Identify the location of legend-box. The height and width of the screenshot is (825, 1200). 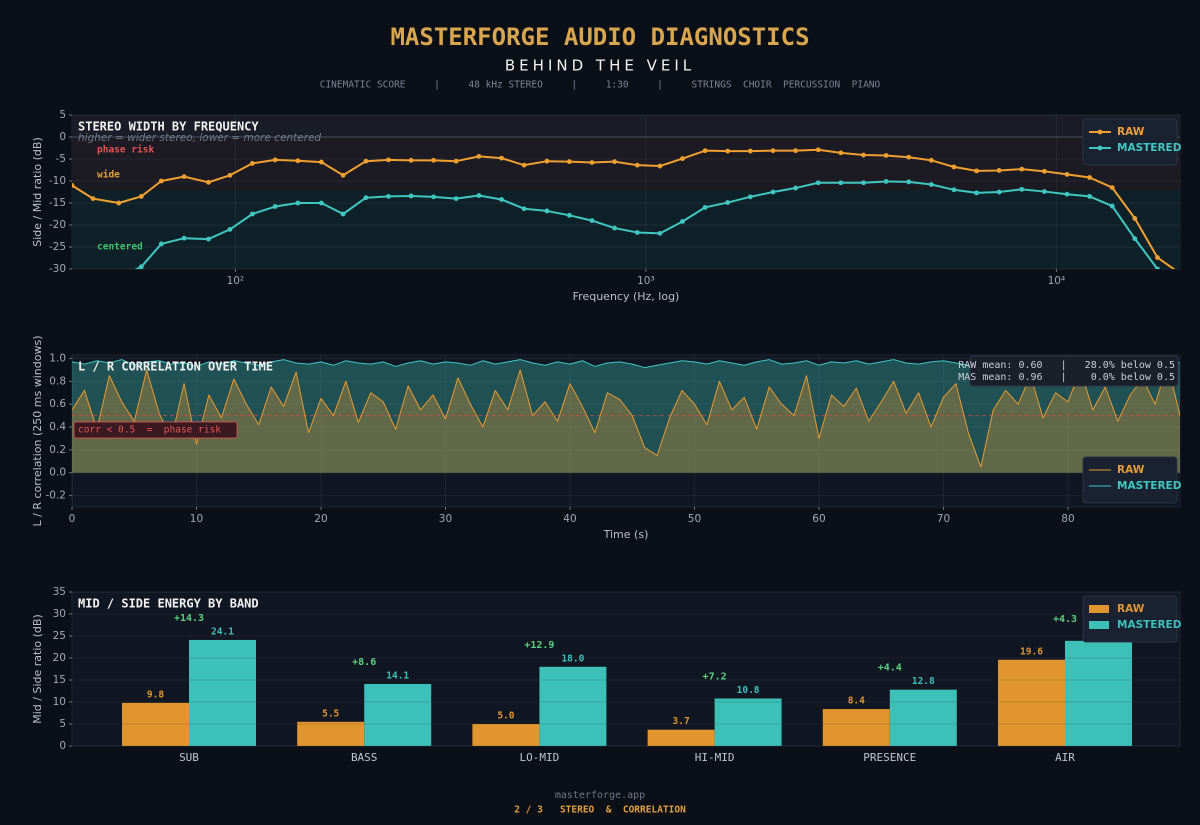
(1130, 142).